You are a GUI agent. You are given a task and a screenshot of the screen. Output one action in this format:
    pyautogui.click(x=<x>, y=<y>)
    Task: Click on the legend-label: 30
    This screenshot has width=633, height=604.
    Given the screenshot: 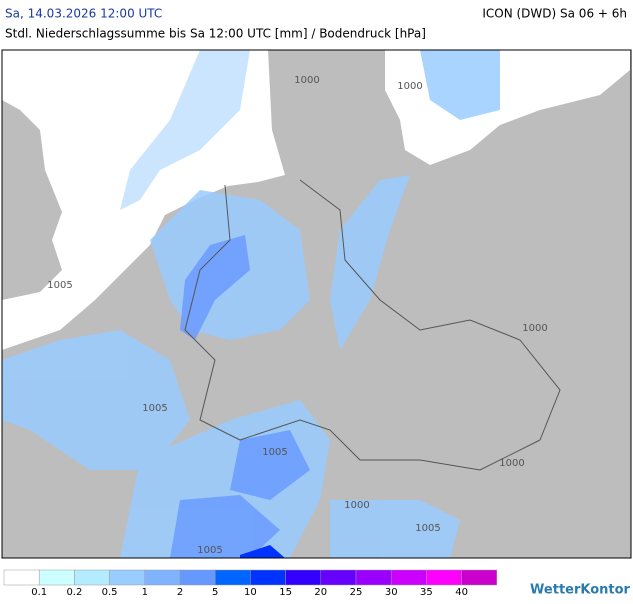 What is the action you would take?
    pyautogui.click(x=391, y=592)
    